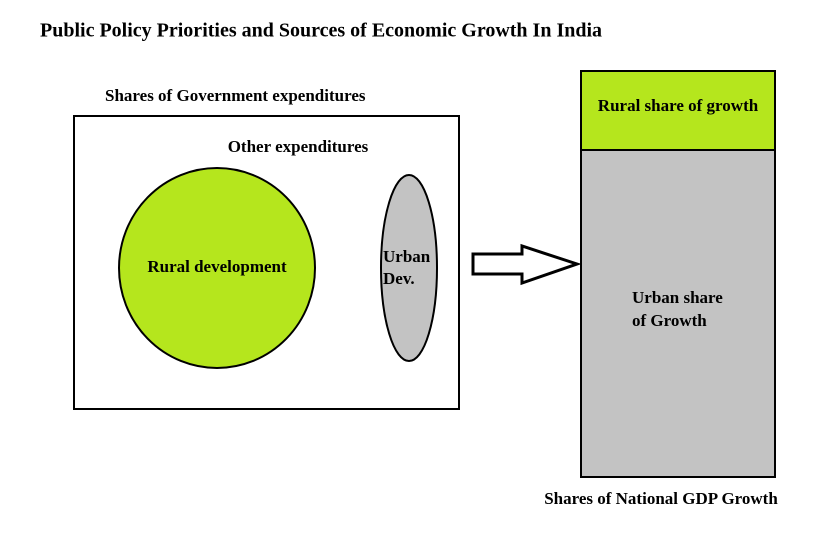 The width and height of the screenshot is (818, 541). What do you see at coordinates (235, 95) in the screenshot?
I see `left-label: Shares of Government expenditures` at bounding box center [235, 95].